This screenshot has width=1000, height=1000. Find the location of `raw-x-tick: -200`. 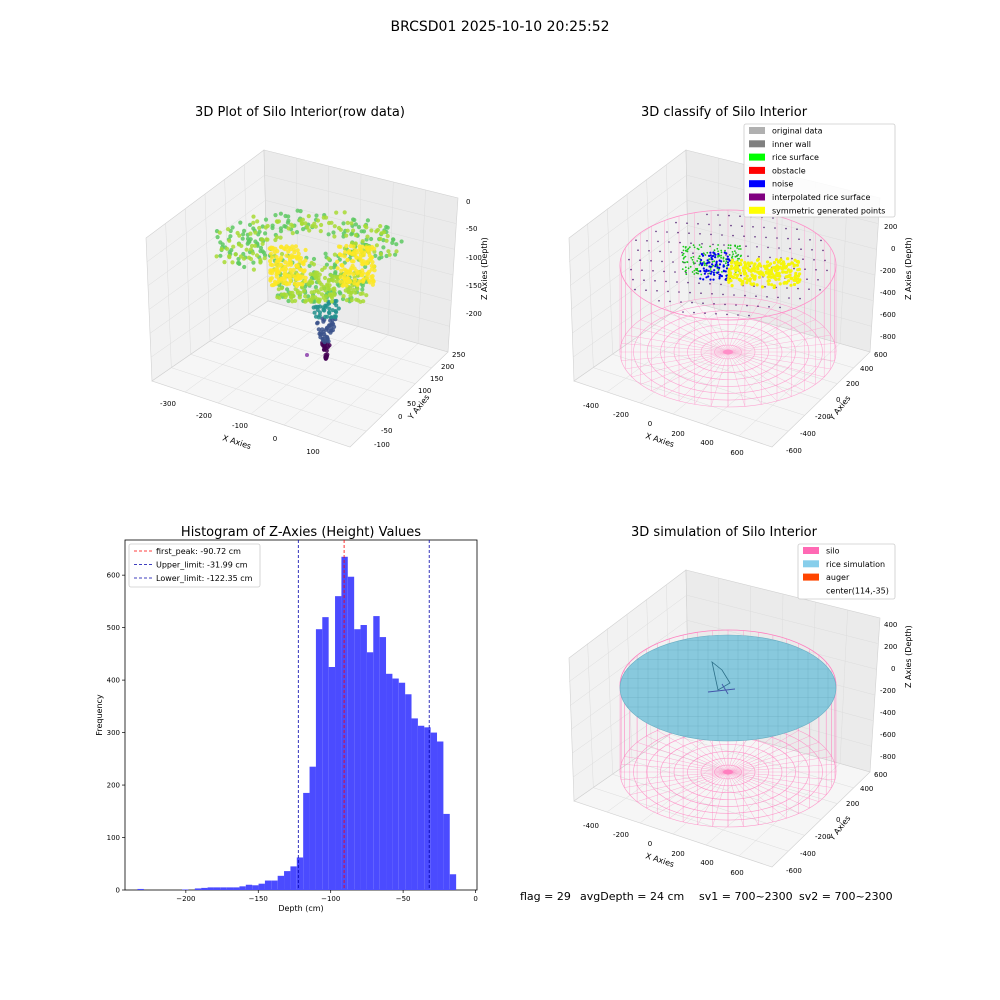

raw-x-tick: -200 is located at coordinates (204, 416).